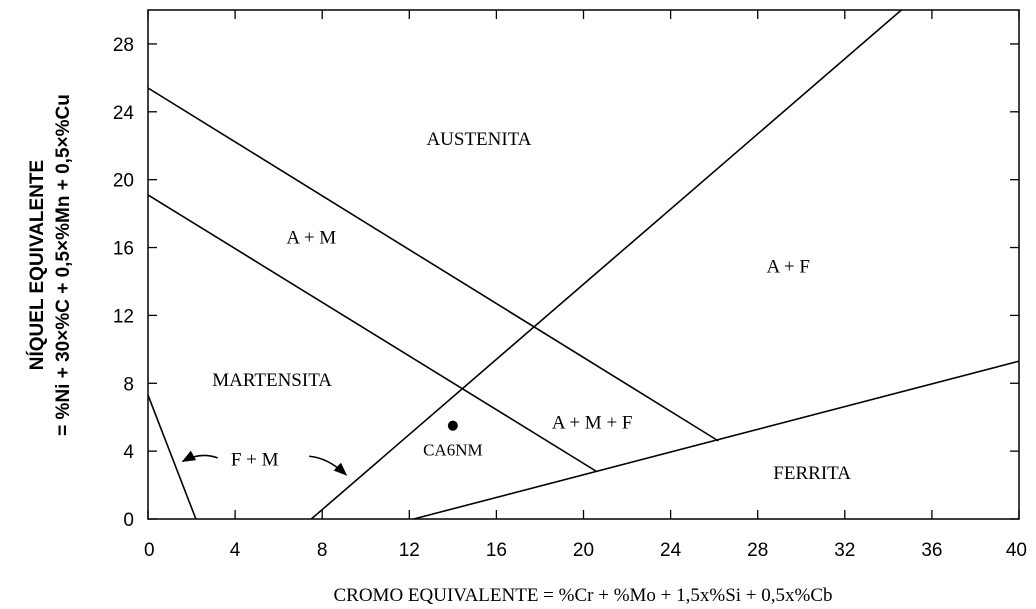 The image size is (1036, 609). Describe the element at coordinates (63, 265) in the screenshot. I see `y-axis-label-line2: = %Ni + 30×%C + 0,5×%Mn + 0,5×%Cu` at that location.